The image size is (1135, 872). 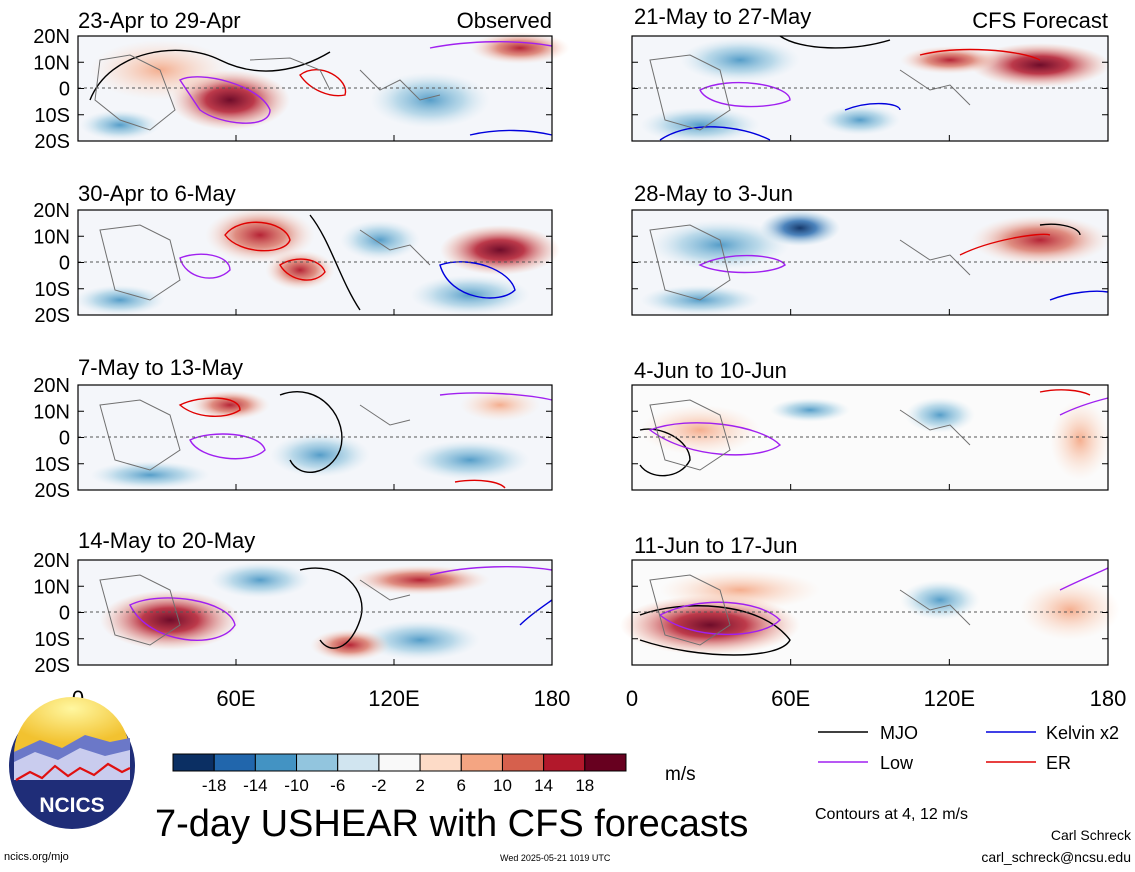 I want to click on legend-label-mjo: MJO, so click(x=899, y=733).